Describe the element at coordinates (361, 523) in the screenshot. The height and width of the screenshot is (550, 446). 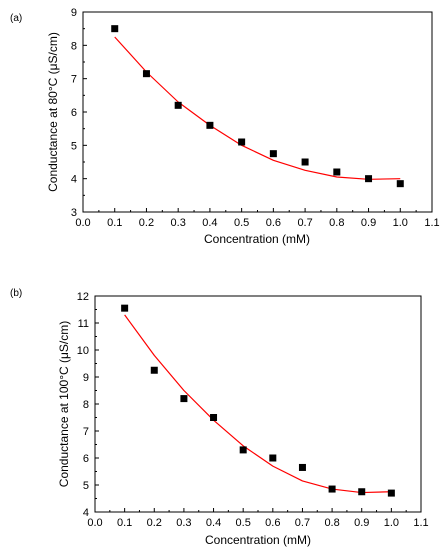
I see `panel-b-x-tick-label: 0.9` at that location.